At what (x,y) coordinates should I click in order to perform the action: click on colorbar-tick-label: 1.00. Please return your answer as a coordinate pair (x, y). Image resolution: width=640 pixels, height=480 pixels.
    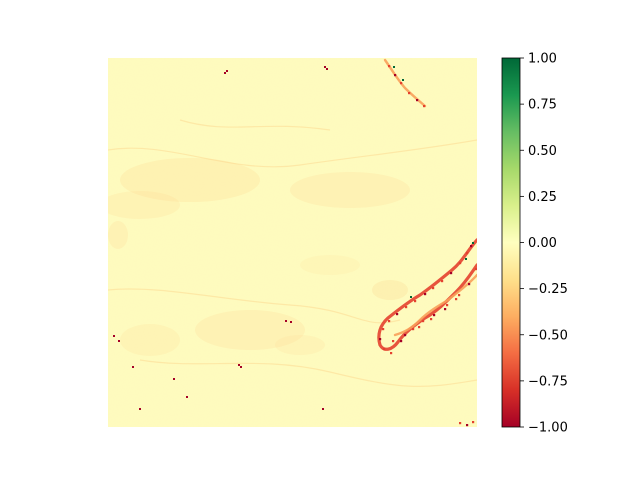
    Looking at the image, I should click on (542, 59).